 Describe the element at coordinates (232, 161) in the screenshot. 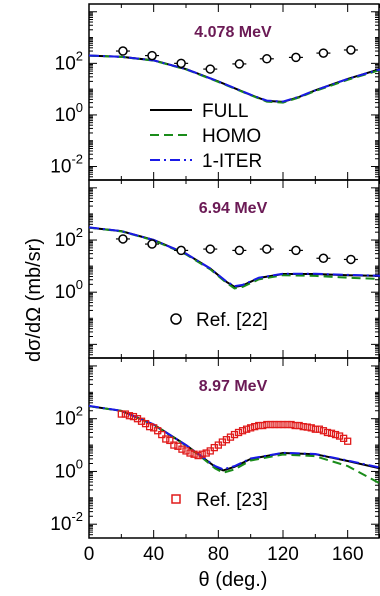

I see `legend-label-1-iter: 1-ITER` at that location.